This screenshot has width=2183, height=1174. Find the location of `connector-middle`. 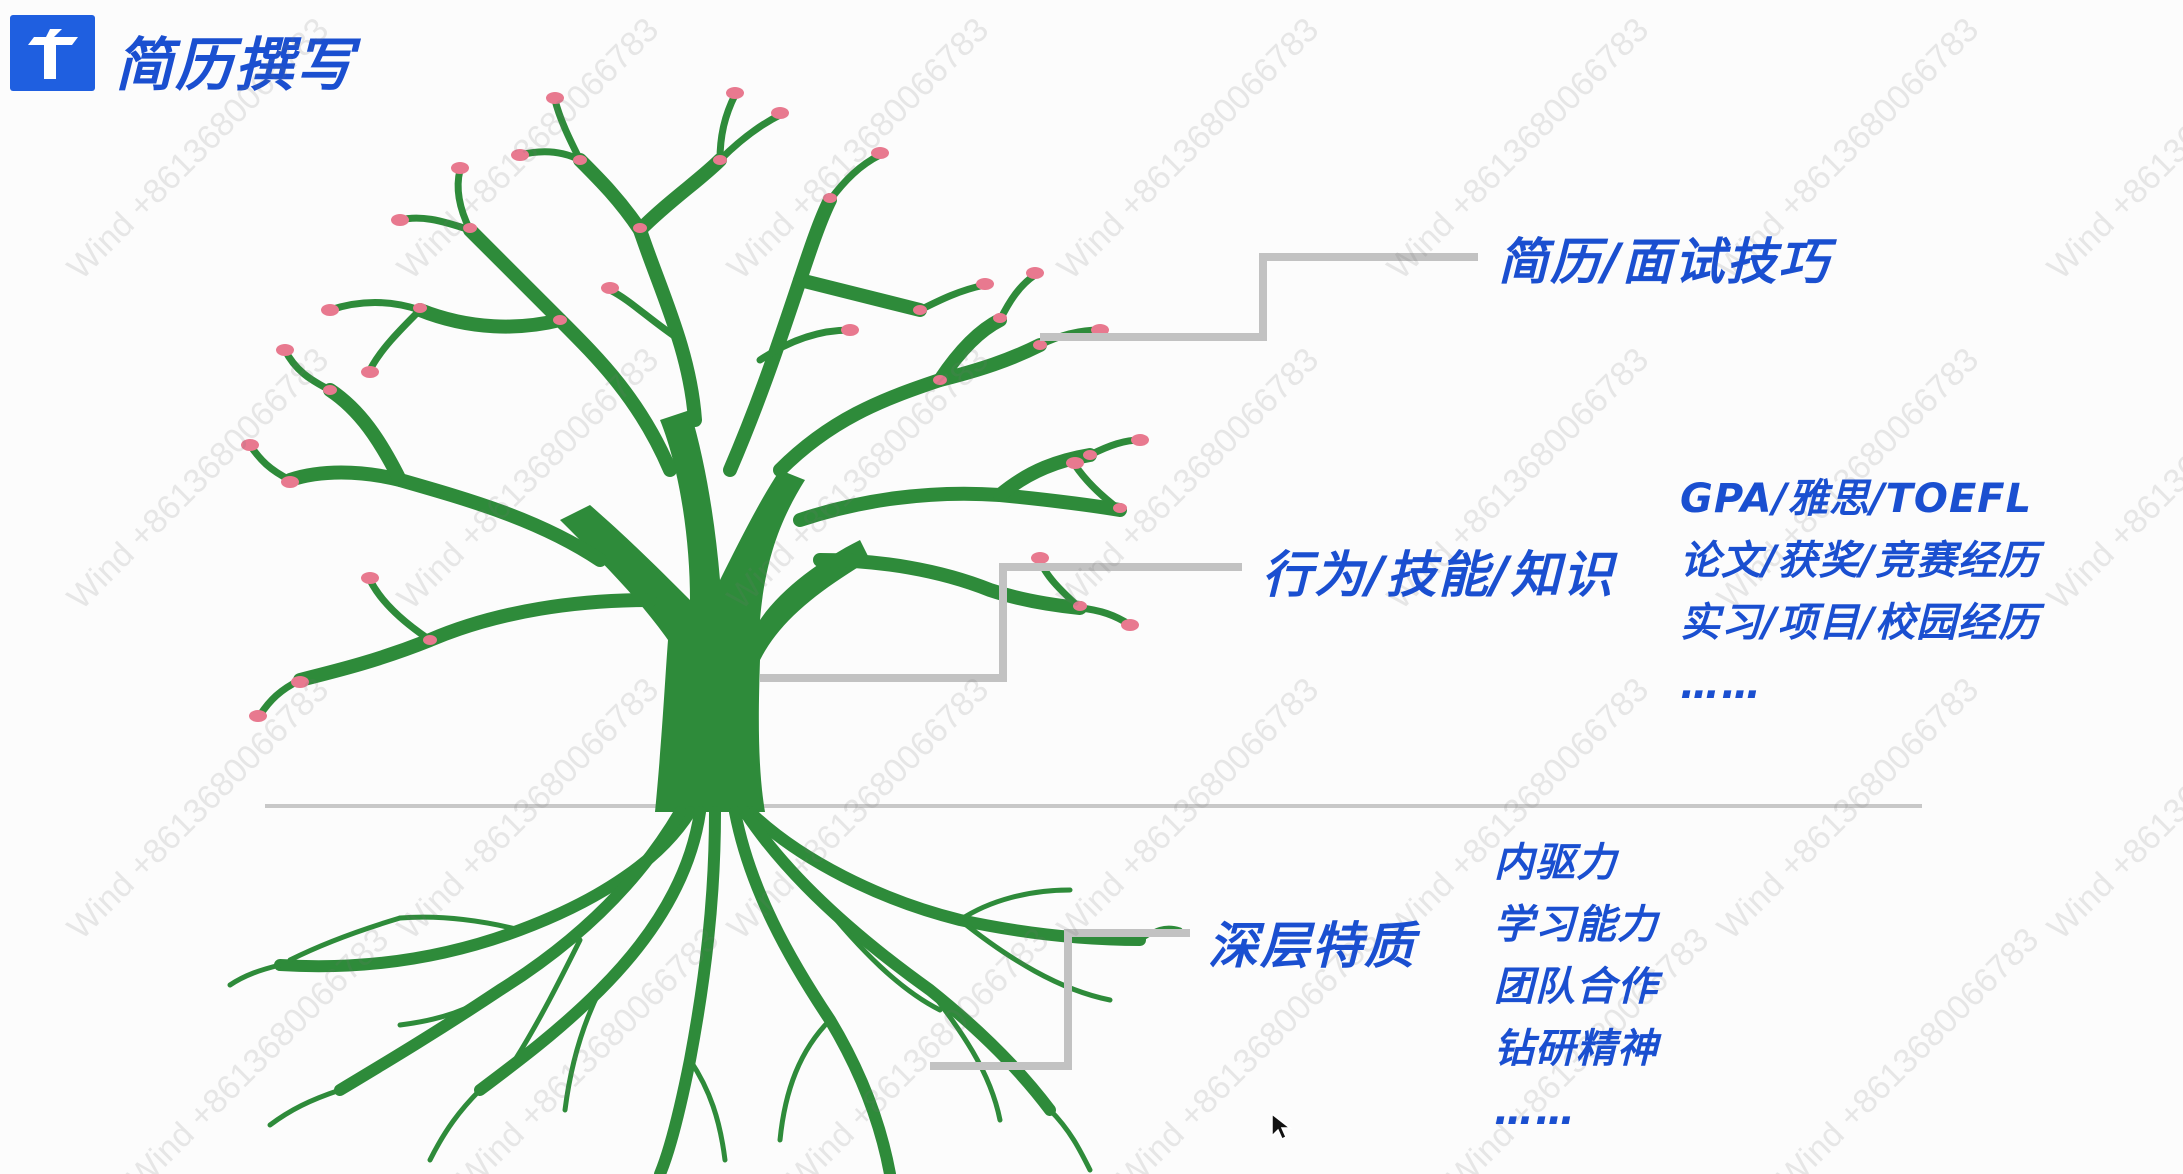

connector-middle is located at coordinates (1001, 622).